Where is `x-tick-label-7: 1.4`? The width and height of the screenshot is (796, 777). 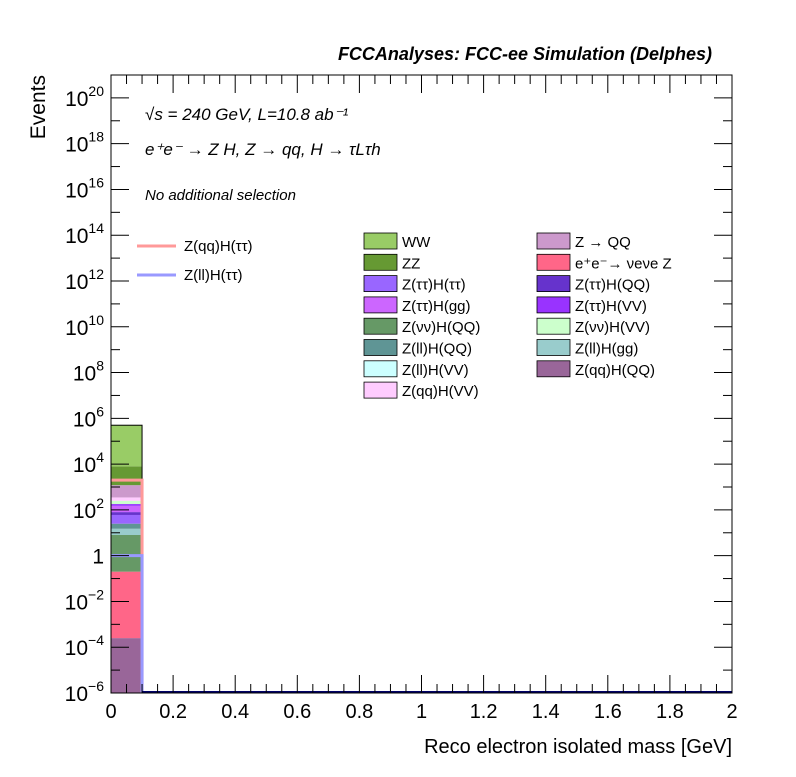
x-tick-label-7: 1.4 is located at coordinates (546, 712).